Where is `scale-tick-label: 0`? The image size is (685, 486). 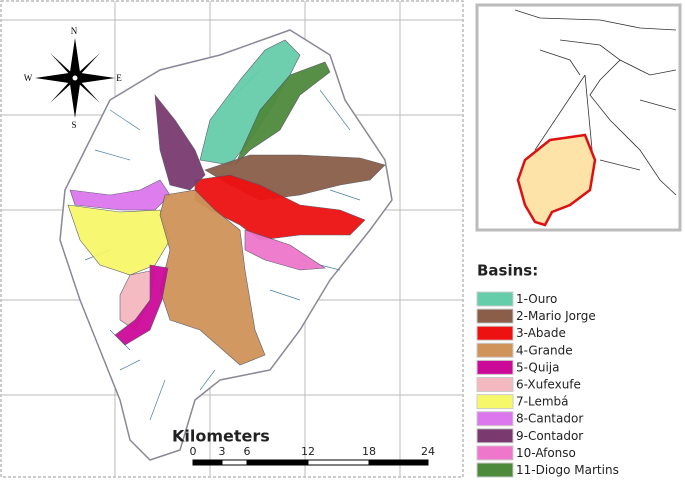
scale-tick-label: 0 is located at coordinates (193, 451).